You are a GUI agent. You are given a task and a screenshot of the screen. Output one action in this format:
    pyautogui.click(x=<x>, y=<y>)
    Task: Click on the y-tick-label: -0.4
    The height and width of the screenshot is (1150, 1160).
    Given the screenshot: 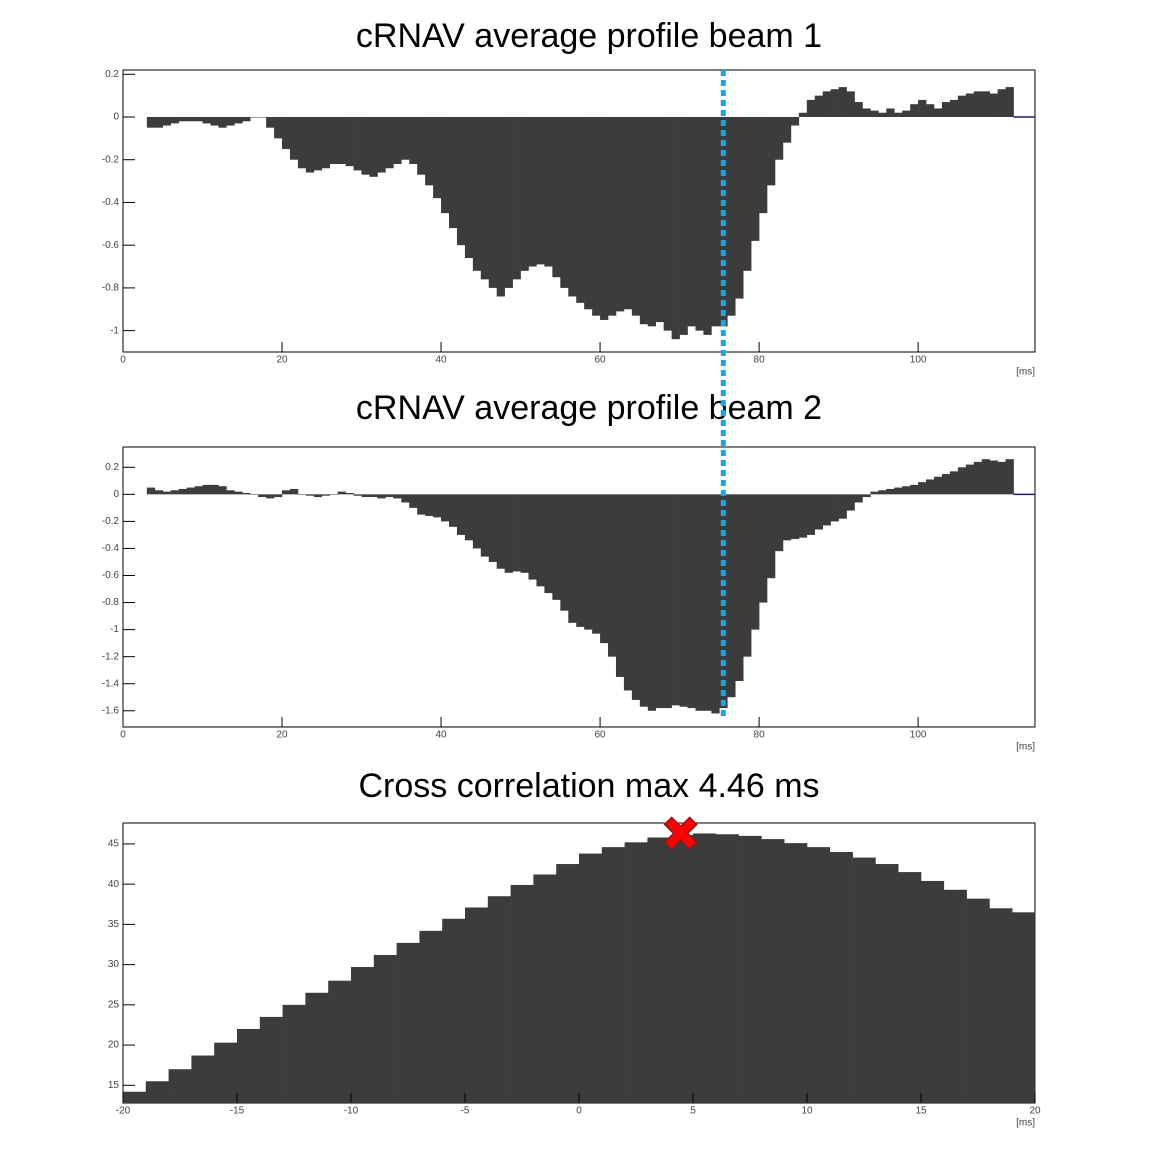 What is the action you would take?
    pyautogui.click(x=111, y=548)
    